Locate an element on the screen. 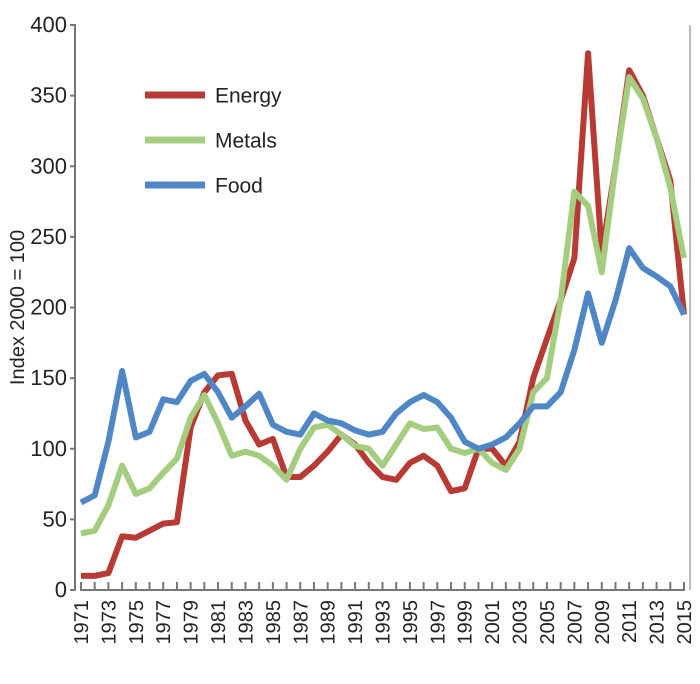 This screenshot has height=684, width=700. y-tick-label: 400 is located at coordinates (48, 25).